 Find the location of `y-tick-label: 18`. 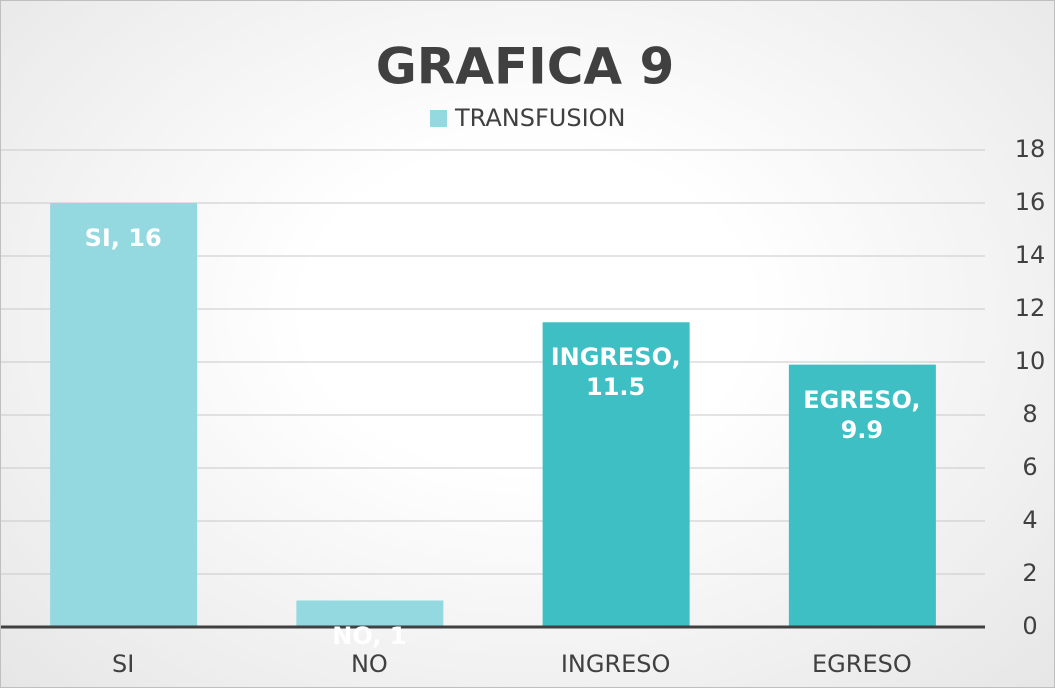

y-tick-label: 18 is located at coordinates (1030, 149).